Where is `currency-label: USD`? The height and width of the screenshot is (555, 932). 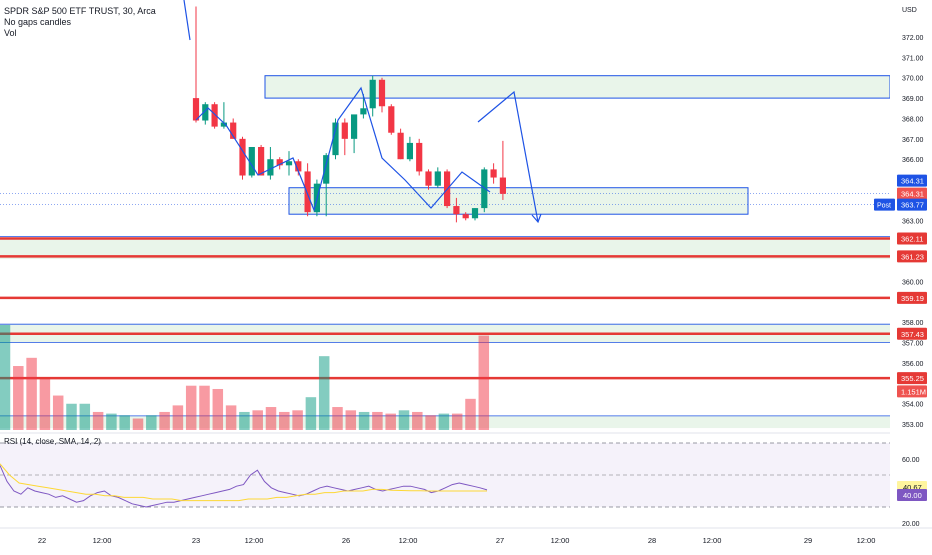
currency-label: USD is located at coordinates (909, 10).